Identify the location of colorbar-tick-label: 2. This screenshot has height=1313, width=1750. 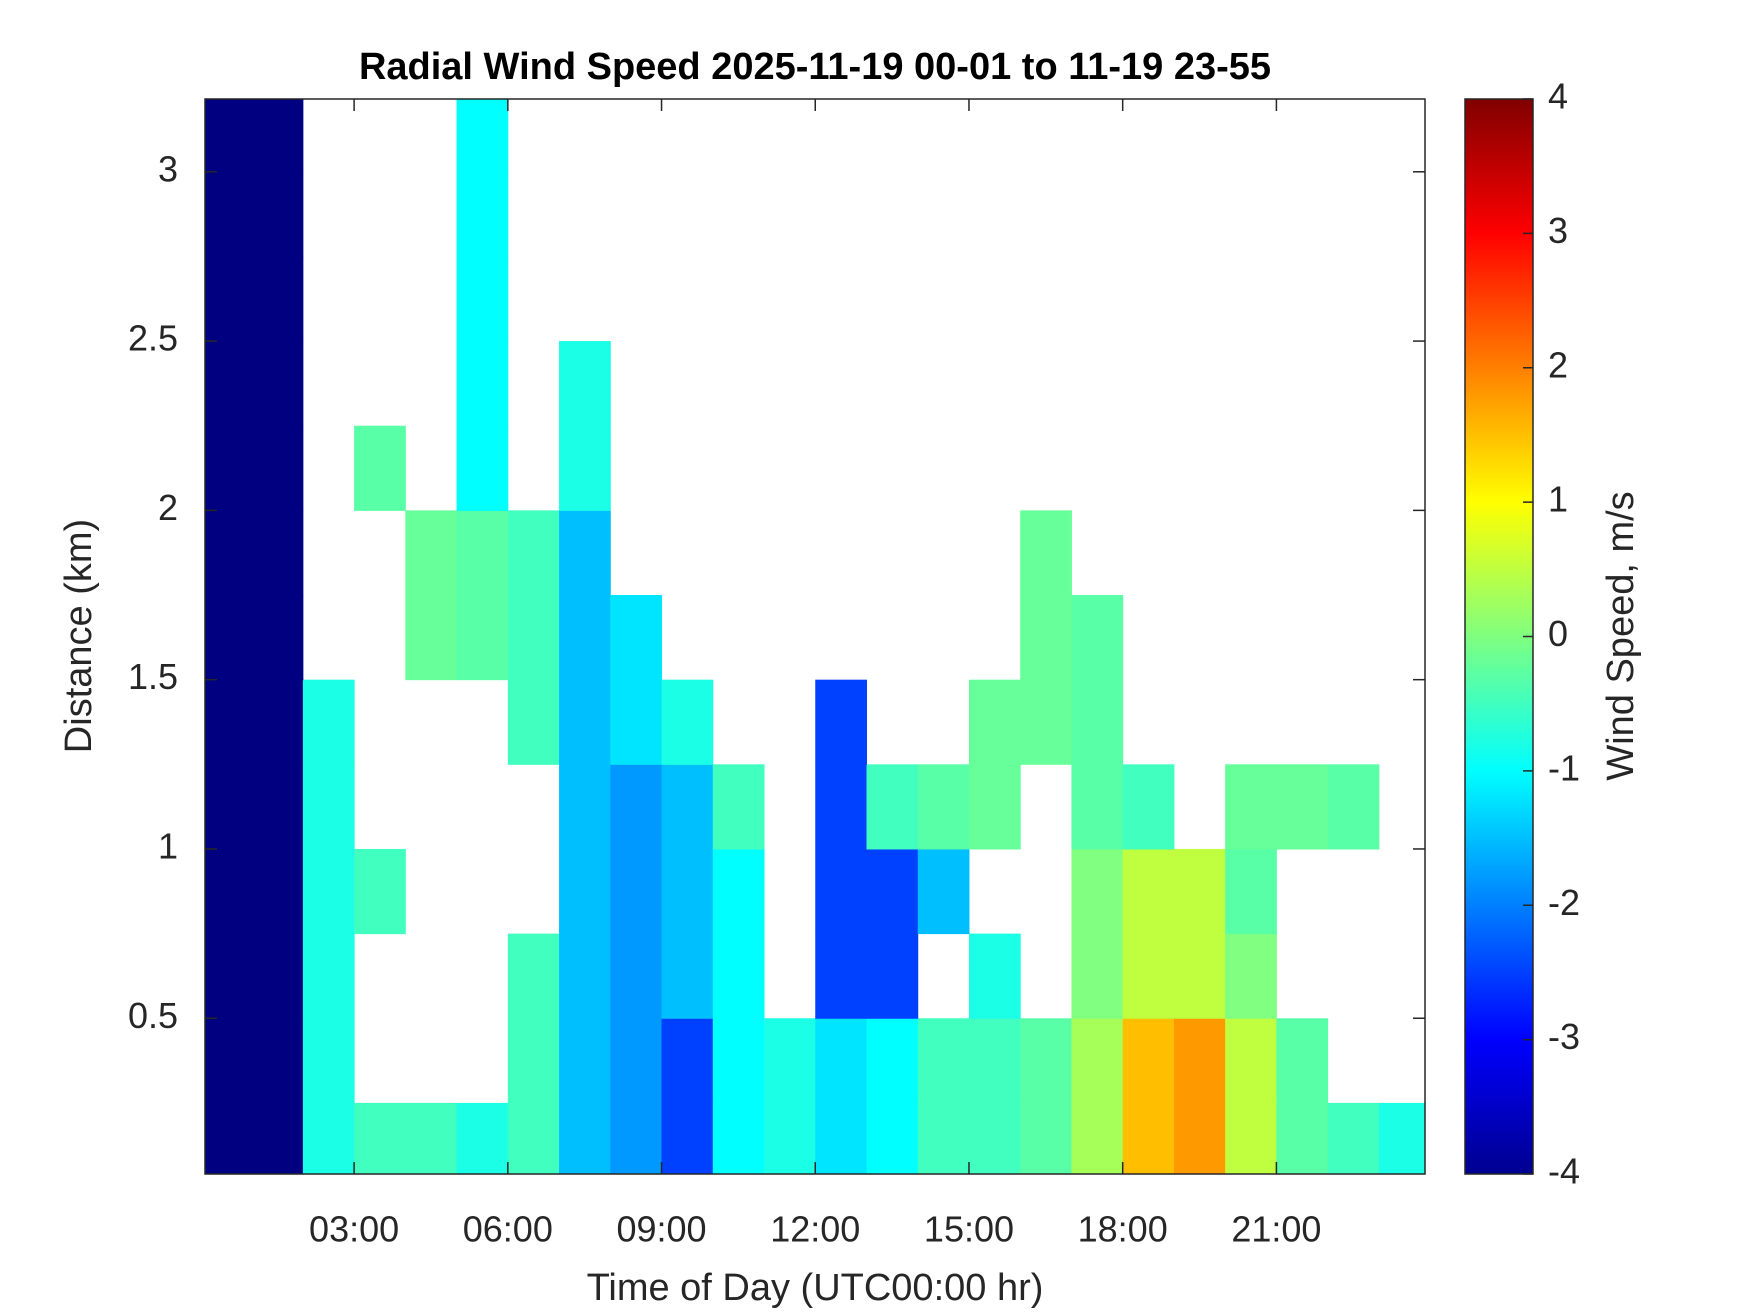
(1558, 364).